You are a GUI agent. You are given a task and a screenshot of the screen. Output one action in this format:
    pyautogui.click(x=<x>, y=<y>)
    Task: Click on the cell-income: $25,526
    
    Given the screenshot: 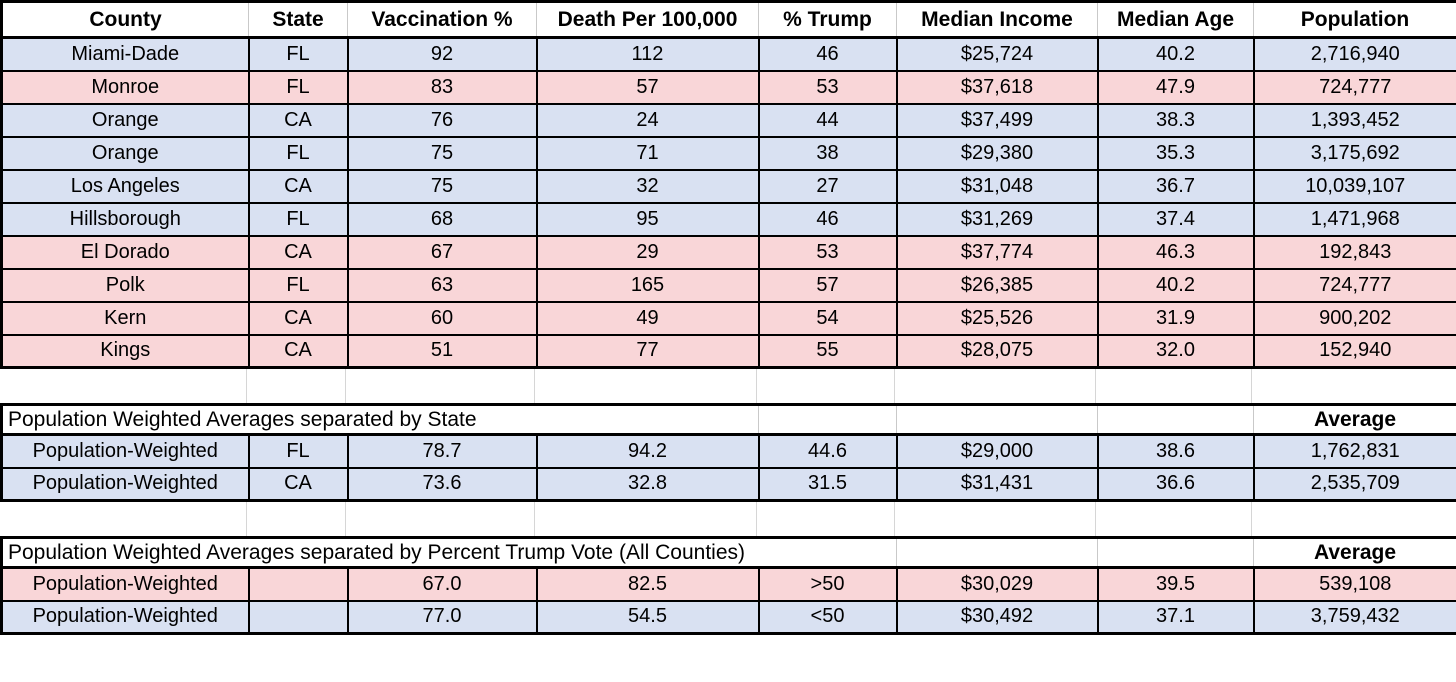 What is the action you would take?
    pyautogui.click(x=997, y=318)
    